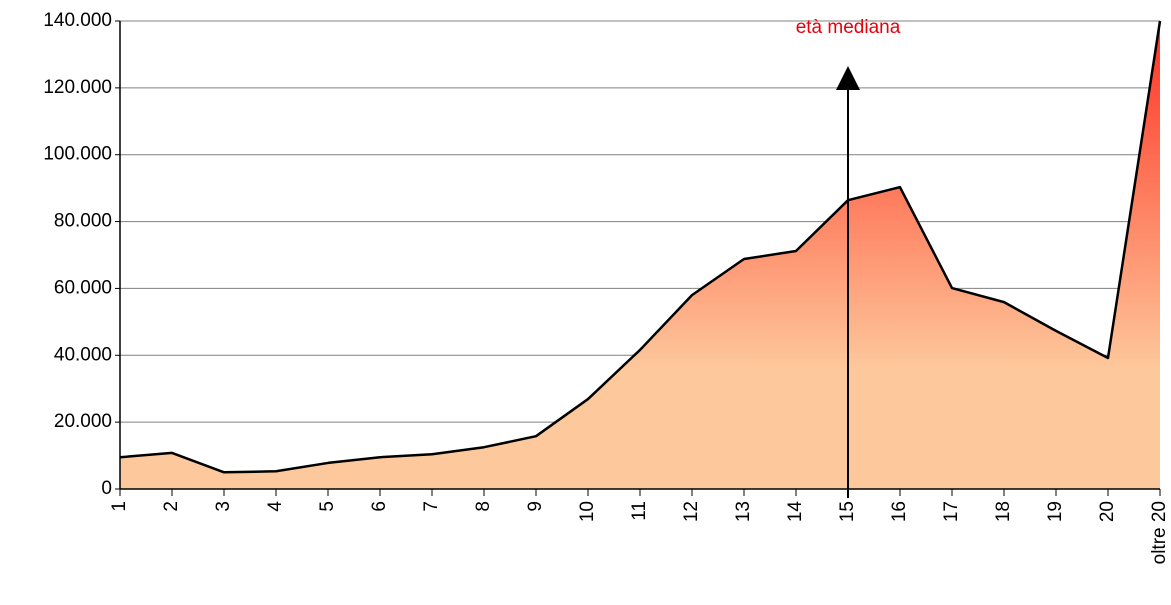 The image size is (1171, 605). I want to click on x-tick-label: 2, so click(171, 506).